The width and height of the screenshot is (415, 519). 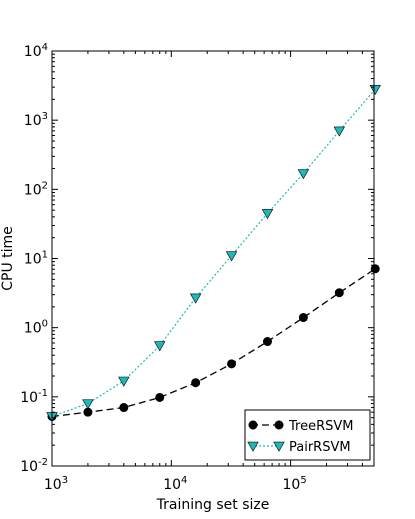 I want to click on y-tick-label: 10⁴, so click(x=36, y=51).